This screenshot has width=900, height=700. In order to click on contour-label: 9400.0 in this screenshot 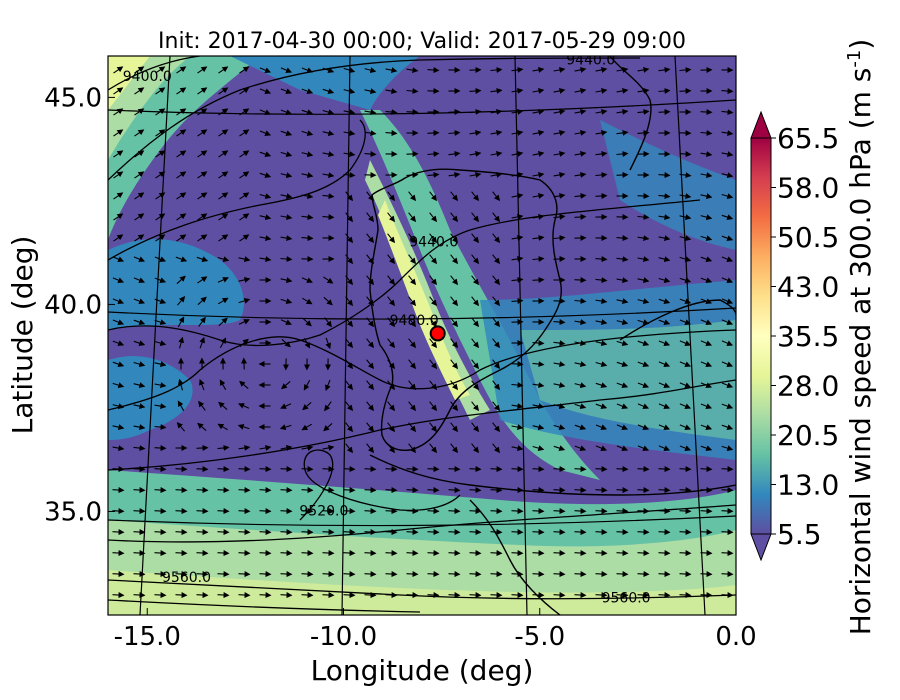, I will do `click(147, 77)`.